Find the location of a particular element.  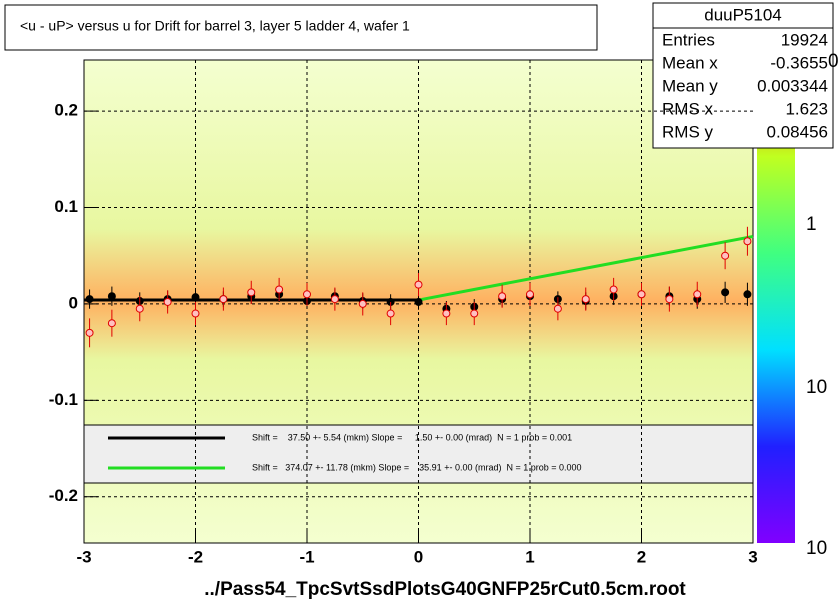

y-tick-label: -0.2 is located at coordinates (63, 495).